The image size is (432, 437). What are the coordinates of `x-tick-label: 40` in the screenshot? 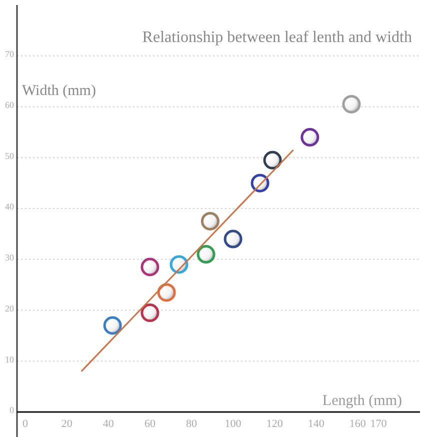 It's located at (108, 424).